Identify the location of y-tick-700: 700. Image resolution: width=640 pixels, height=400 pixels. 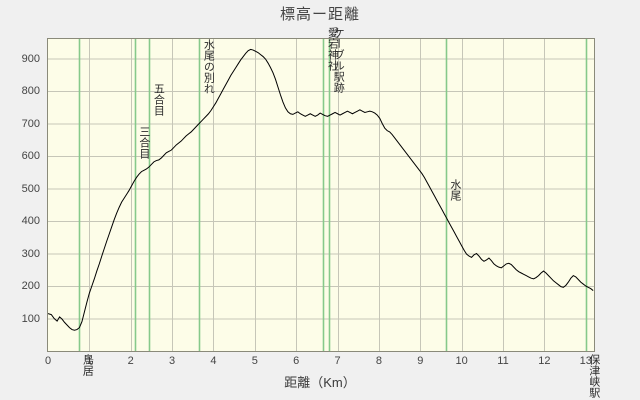
(30, 123).